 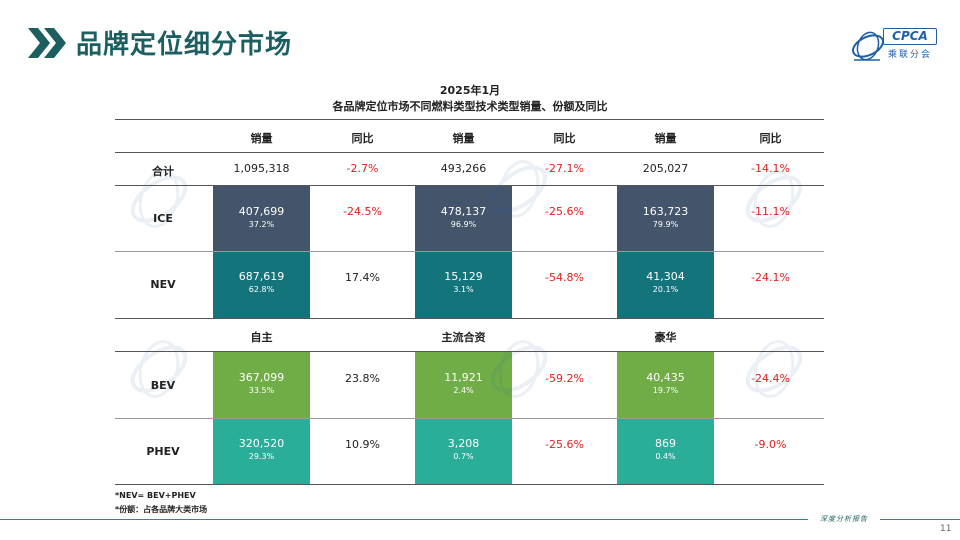 What do you see at coordinates (564, 277) in the screenshot?
I see `nev-yoy-jv: -54.8%` at bounding box center [564, 277].